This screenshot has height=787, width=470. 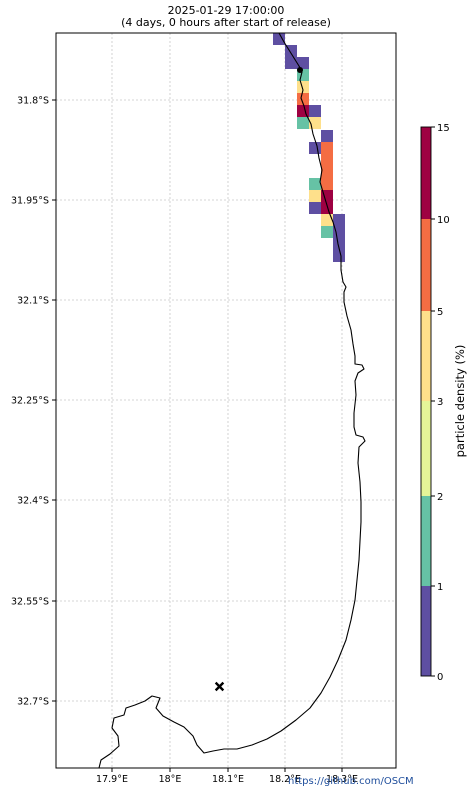 I want to click on source-link: https://github.com/OSCM, so click(x=351, y=781).